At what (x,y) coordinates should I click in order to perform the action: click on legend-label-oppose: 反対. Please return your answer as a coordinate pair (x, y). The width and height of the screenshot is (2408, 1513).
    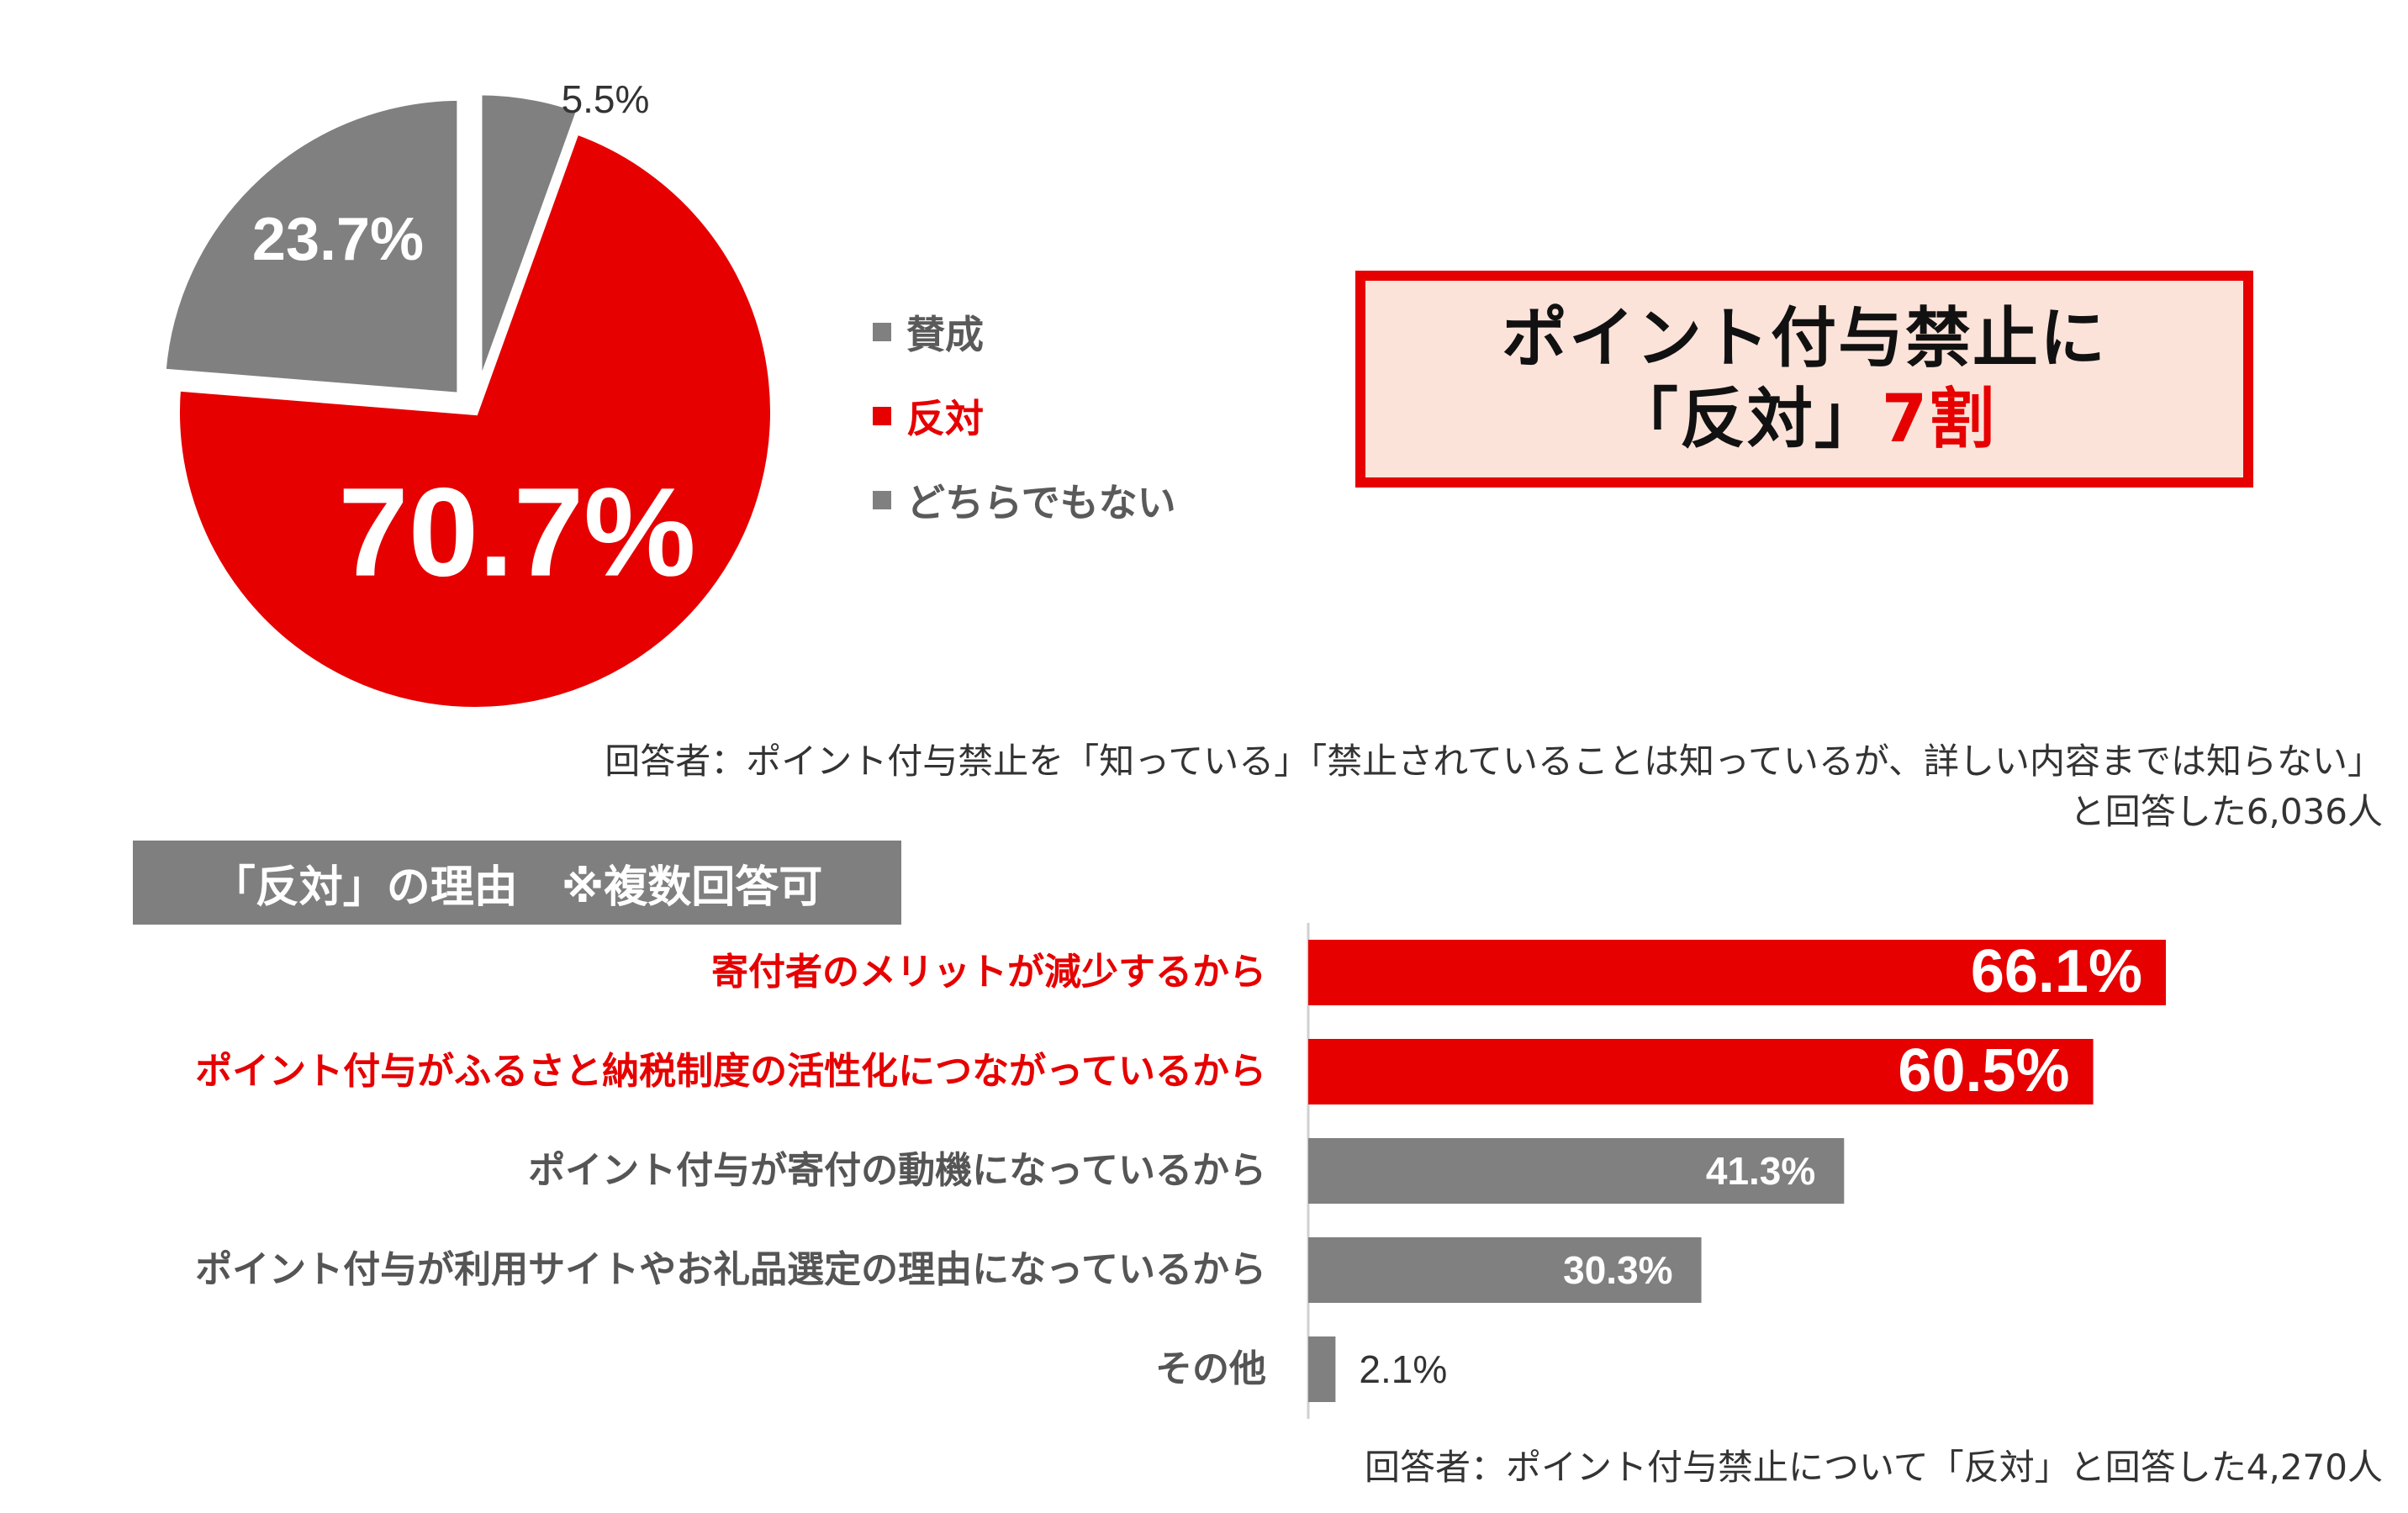
    Looking at the image, I should click on (945, 418).